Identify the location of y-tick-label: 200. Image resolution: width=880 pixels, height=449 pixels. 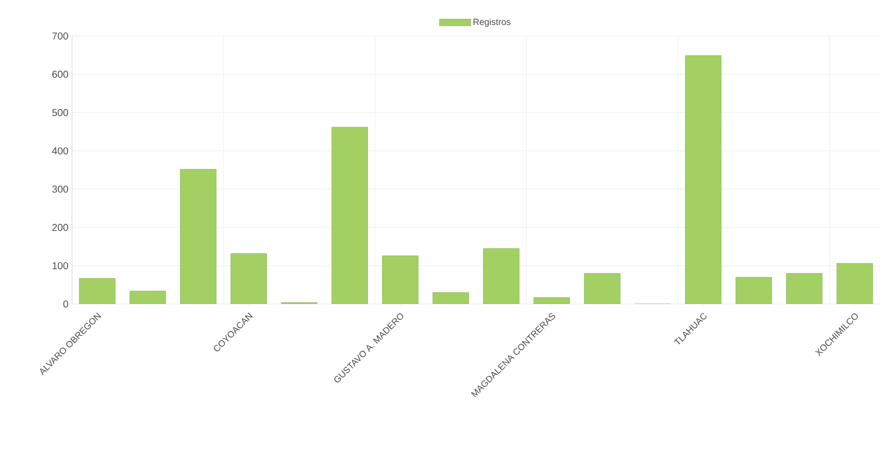
(60, 227).